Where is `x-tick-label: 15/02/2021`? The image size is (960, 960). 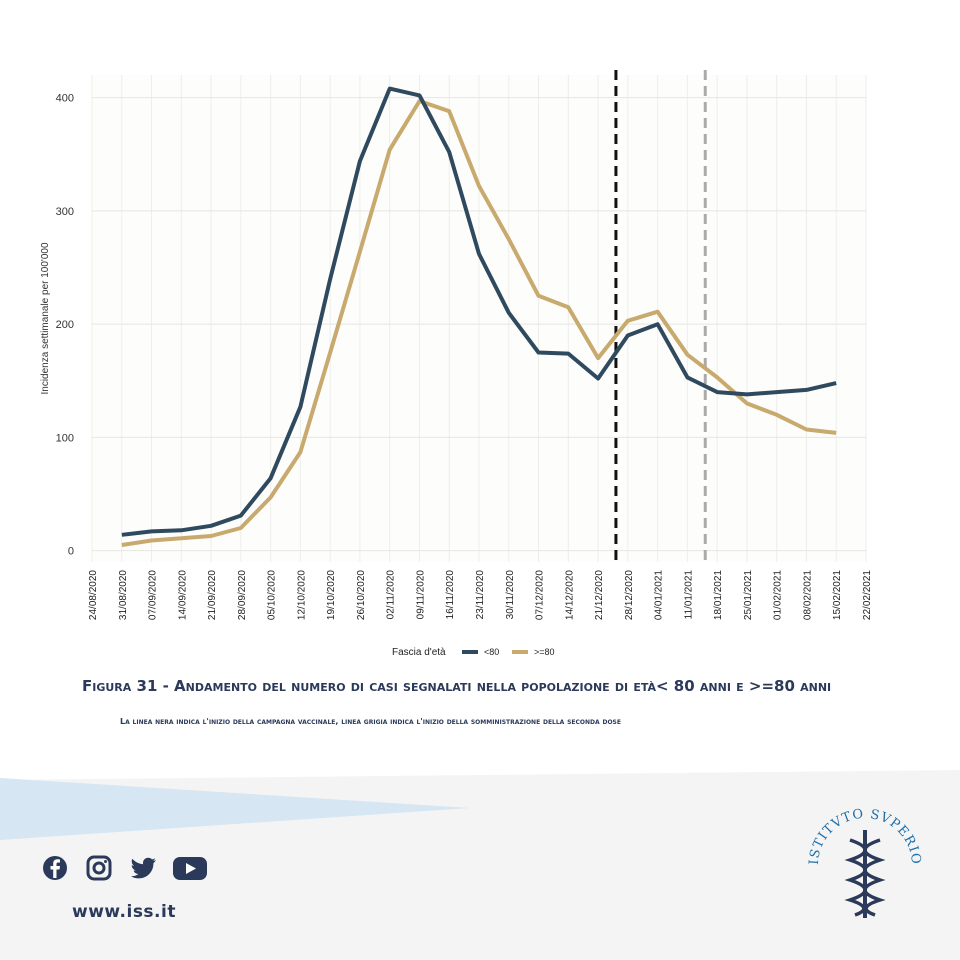 x-tick-label: 15/02/2021 is located at coordinates (837, 595).